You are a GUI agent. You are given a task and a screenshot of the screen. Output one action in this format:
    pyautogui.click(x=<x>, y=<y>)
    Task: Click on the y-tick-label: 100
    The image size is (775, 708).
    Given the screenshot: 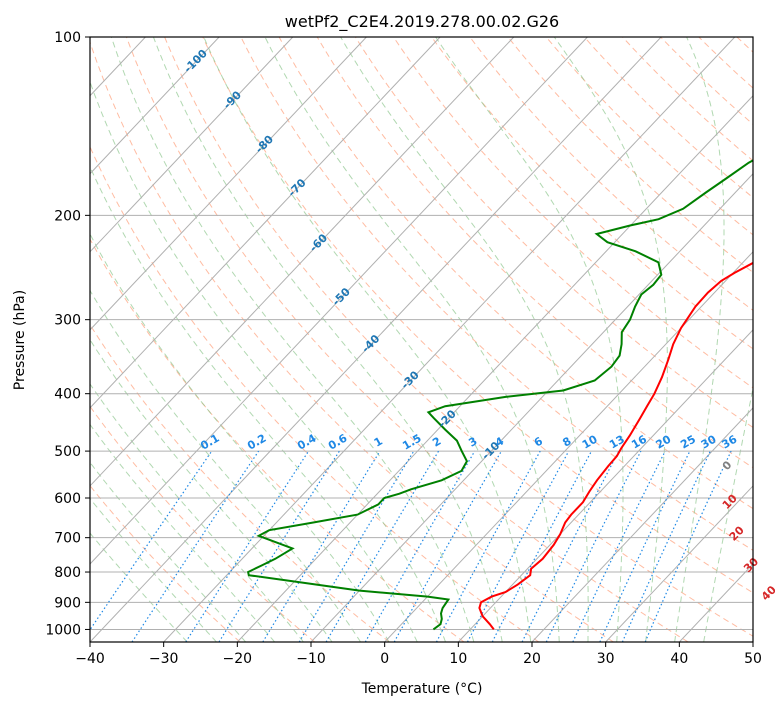 What is the action you would take?
    pyautogui.click(x=67, y=38)
    